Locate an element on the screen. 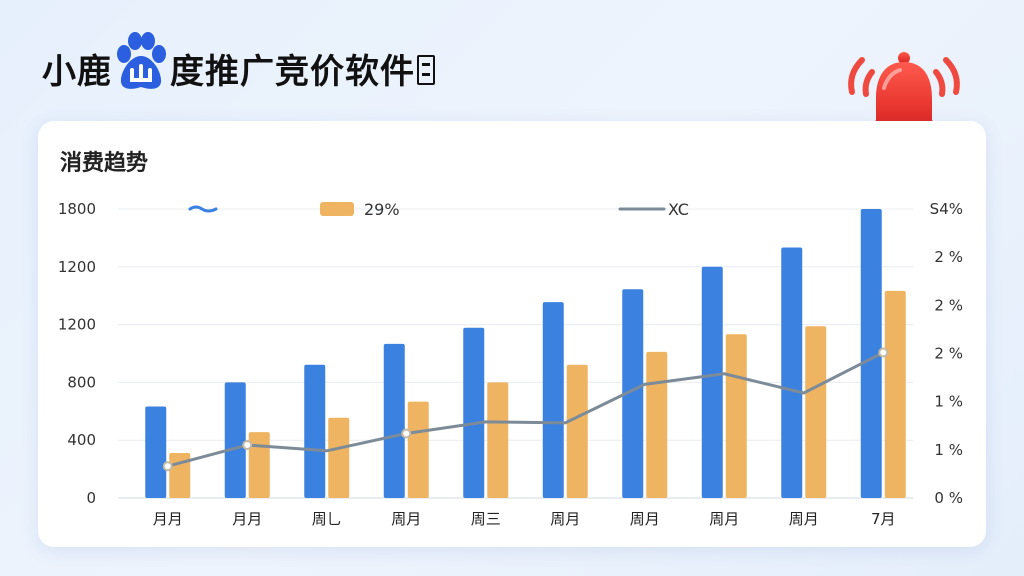 The image size is (1024, 576). scan-glyph-icon is located at coordinates (426, 70).